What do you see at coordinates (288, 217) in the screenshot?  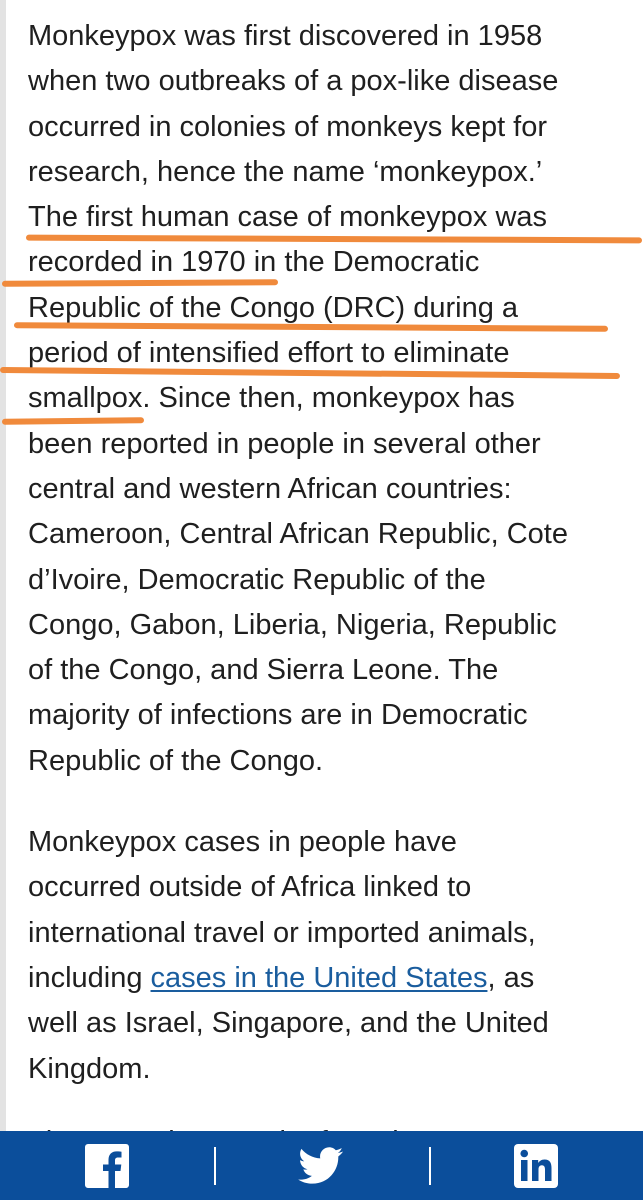 I see `text-line: The first human case of monkeypox was` at bounding box center [288, 217].